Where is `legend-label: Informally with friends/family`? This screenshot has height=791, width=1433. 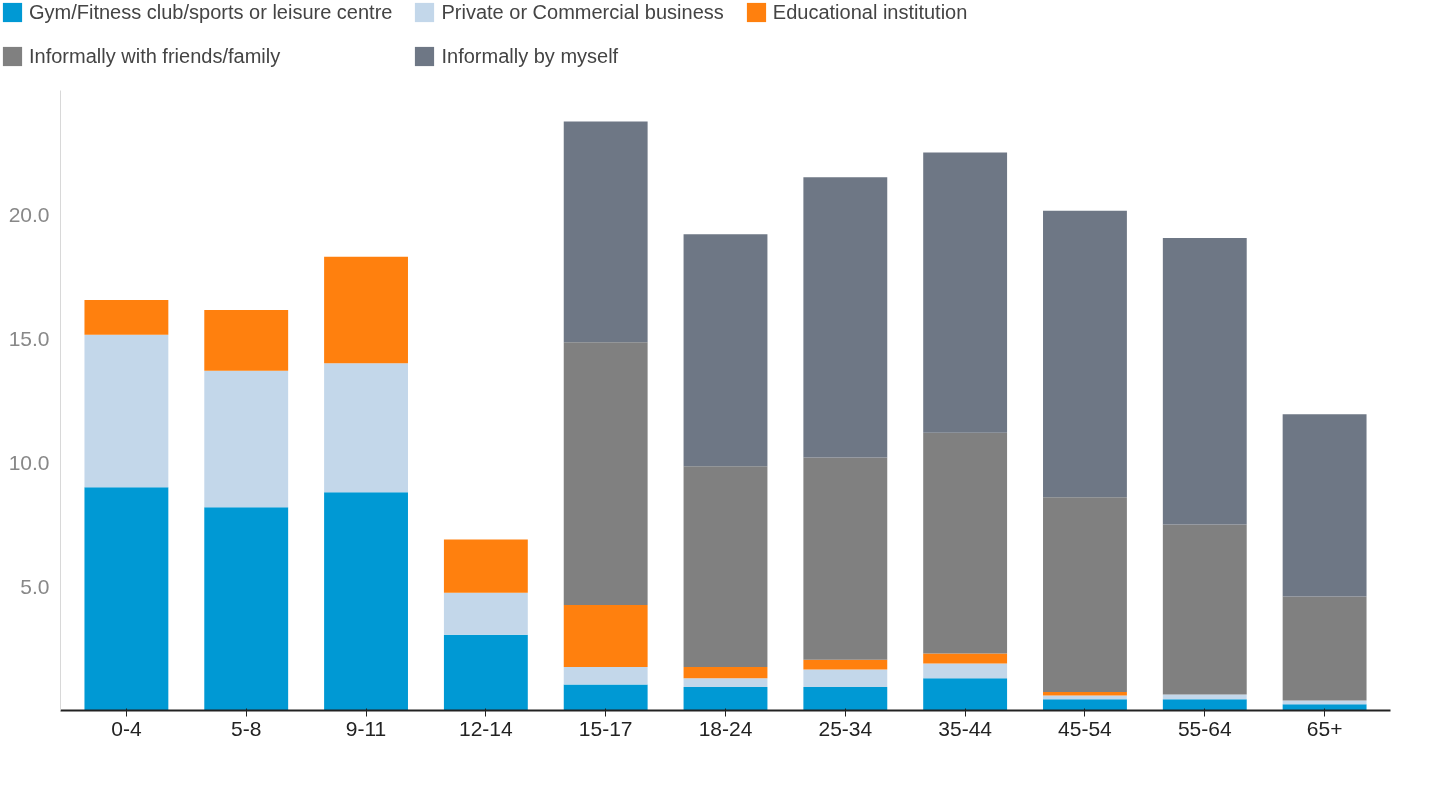
legend-label: Informally with friends/family is located at coordinates (155, 56).